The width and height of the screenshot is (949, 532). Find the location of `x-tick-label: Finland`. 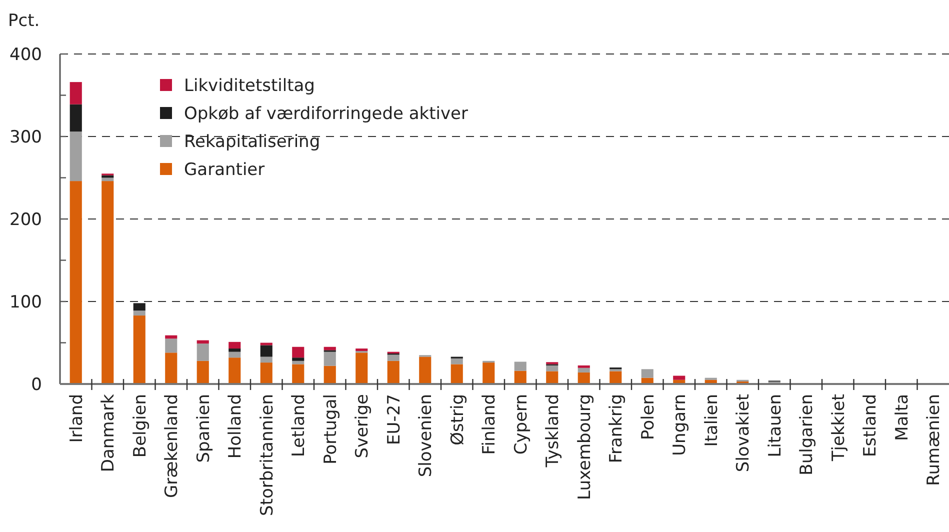

x-tick-label: Finland is located at coordinates (490, 424).